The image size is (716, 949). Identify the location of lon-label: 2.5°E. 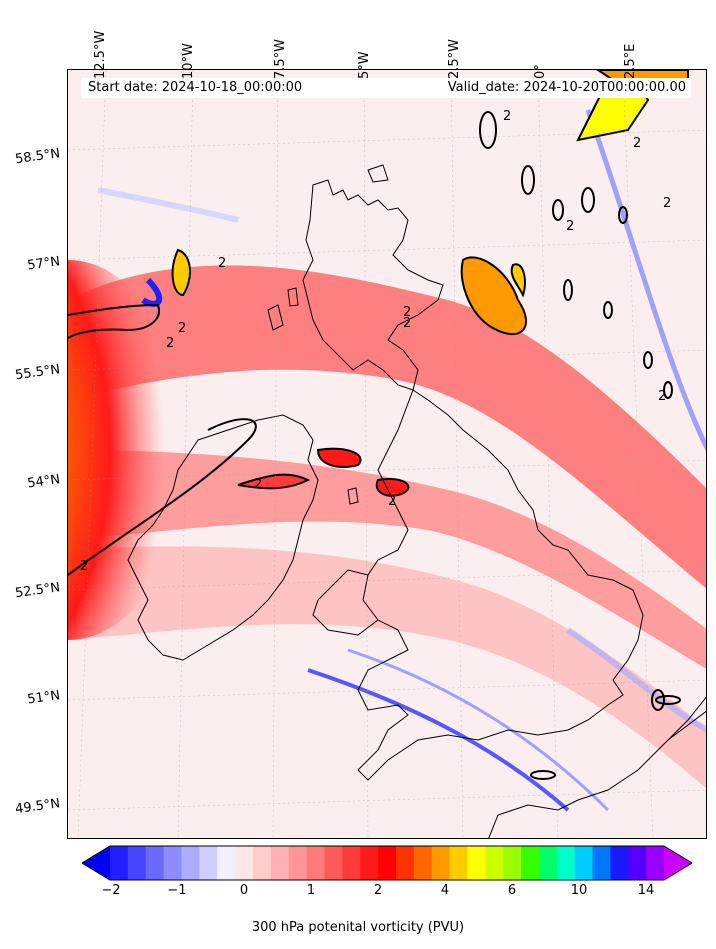
(630, 61).